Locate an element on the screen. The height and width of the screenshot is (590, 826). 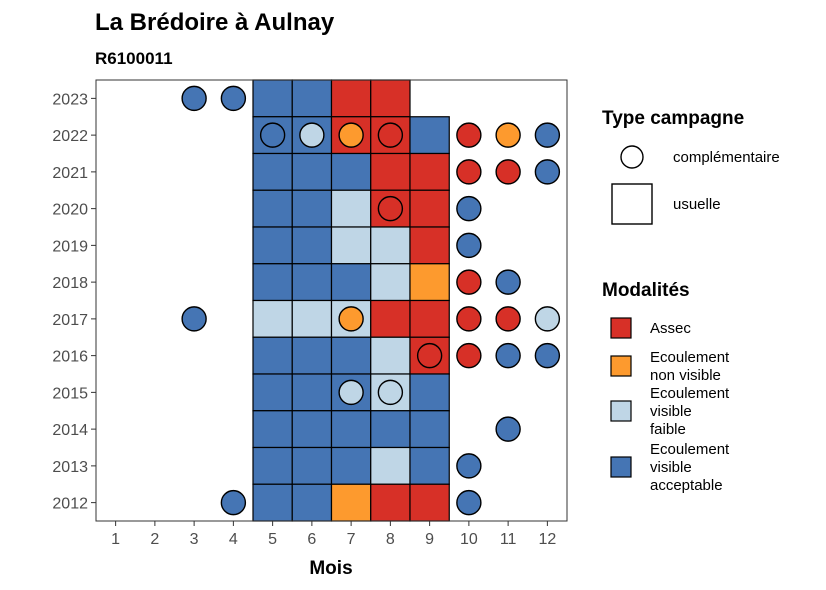
y-tick-label: 2022 is located at coordinates (70, 136).